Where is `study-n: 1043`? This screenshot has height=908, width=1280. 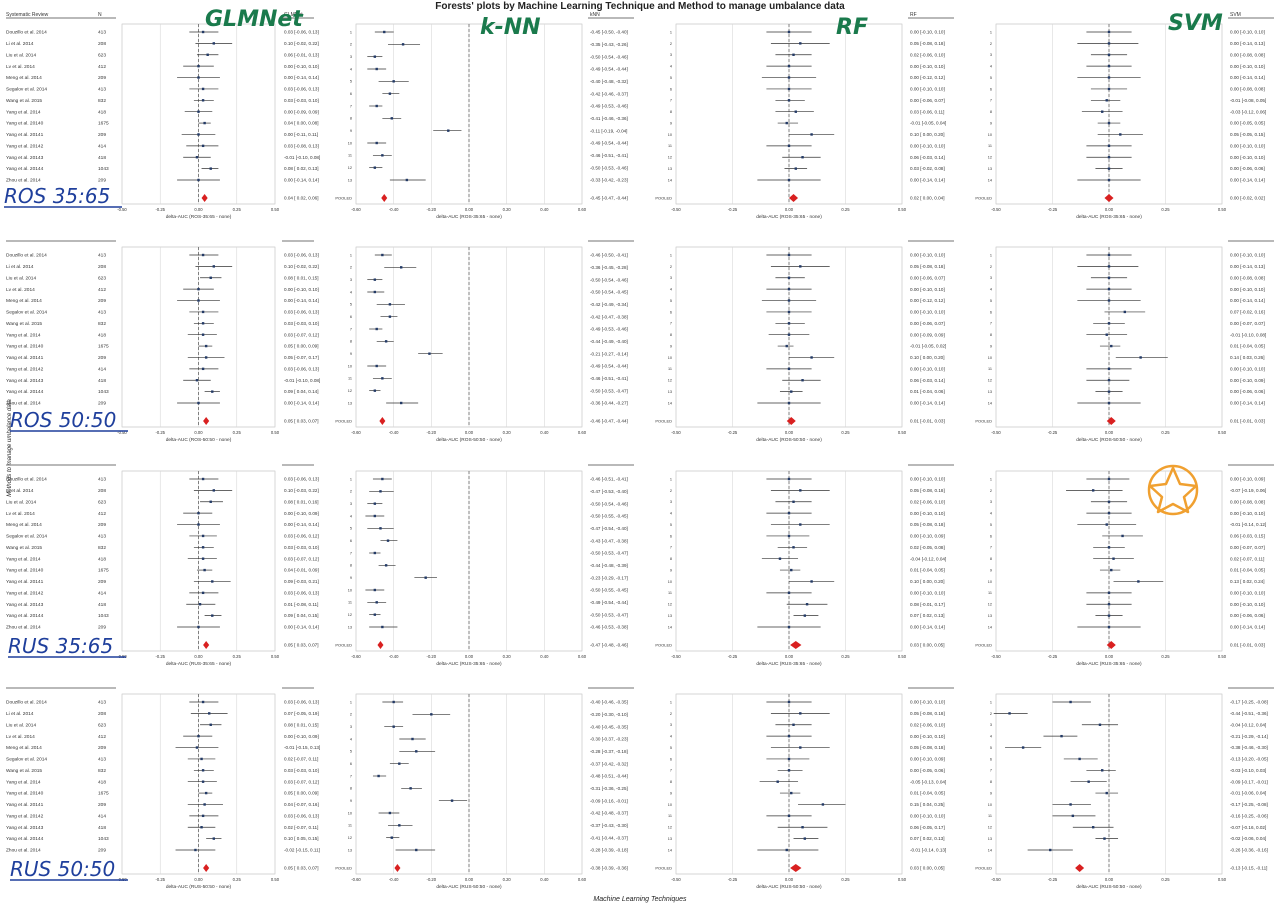 study-n: 1043 is located at coordinates (103, 616).